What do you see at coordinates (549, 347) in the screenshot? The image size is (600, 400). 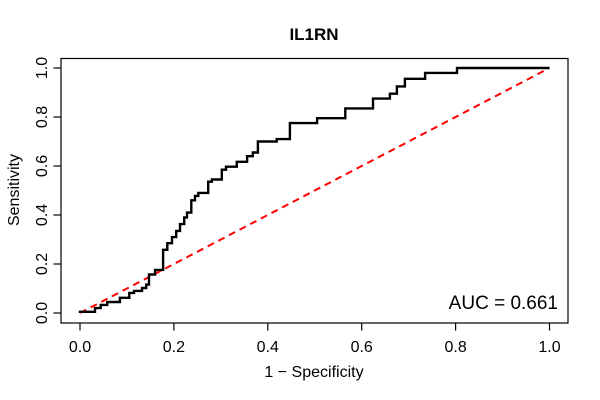 I see `x-tick-label: 1.0` at bounding box center [549, 347].